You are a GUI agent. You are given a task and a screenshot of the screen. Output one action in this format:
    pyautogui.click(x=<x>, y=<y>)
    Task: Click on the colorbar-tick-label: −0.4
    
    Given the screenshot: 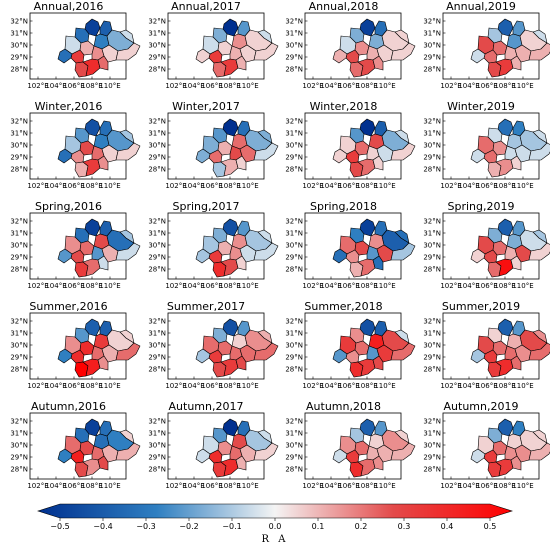 What is the action you would take?
    pyautogui.click(x=102, y=526)
    